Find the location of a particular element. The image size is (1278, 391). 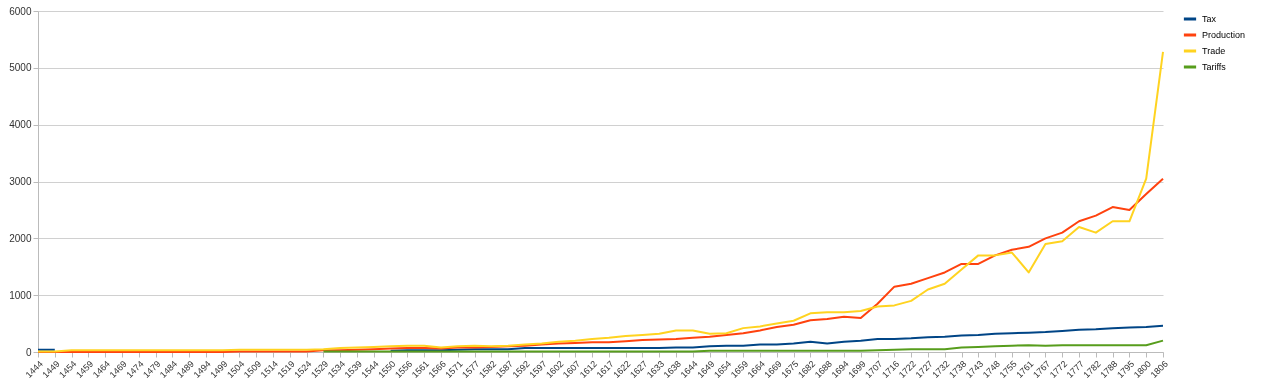

y-tick-label: 5000 is located at coordinates (20, 68).